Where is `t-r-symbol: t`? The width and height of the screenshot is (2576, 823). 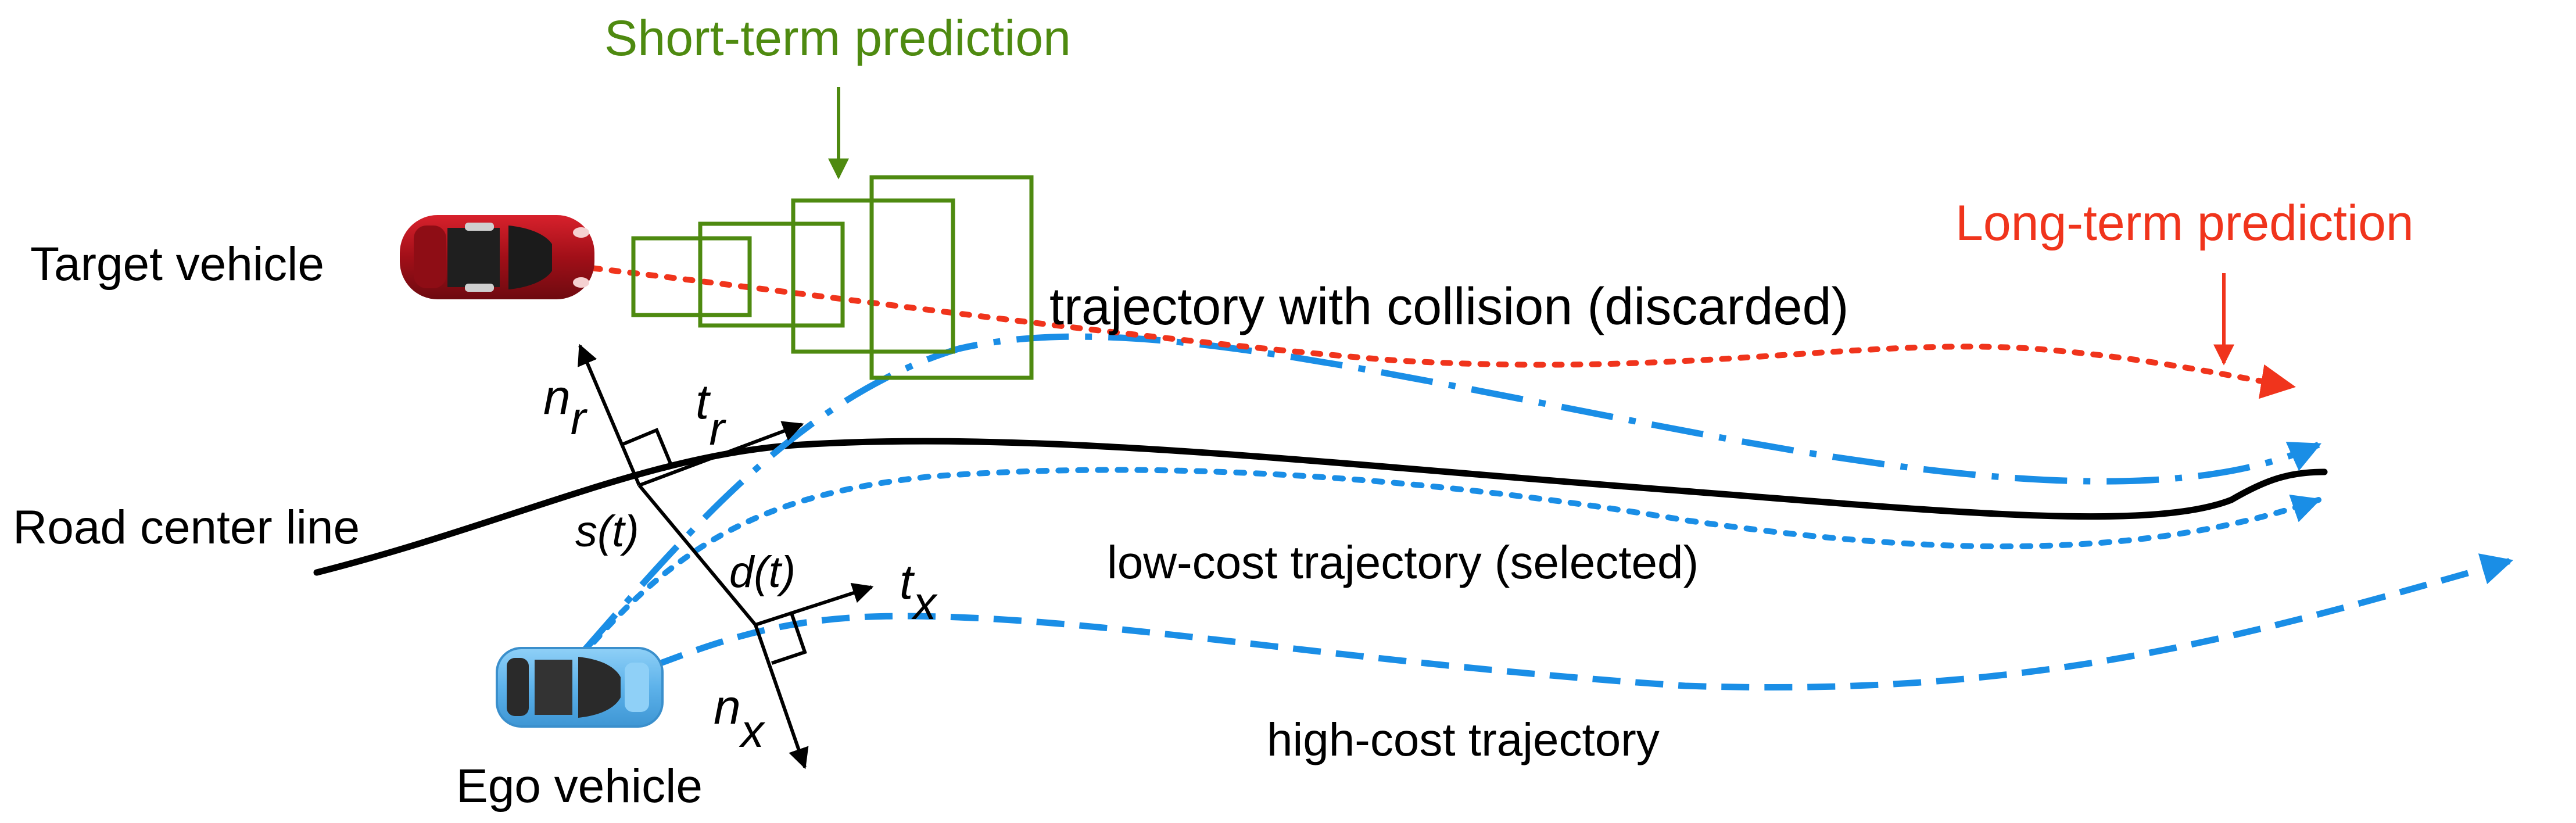 t-r-symbol: t is located at coordinates (703, 401).